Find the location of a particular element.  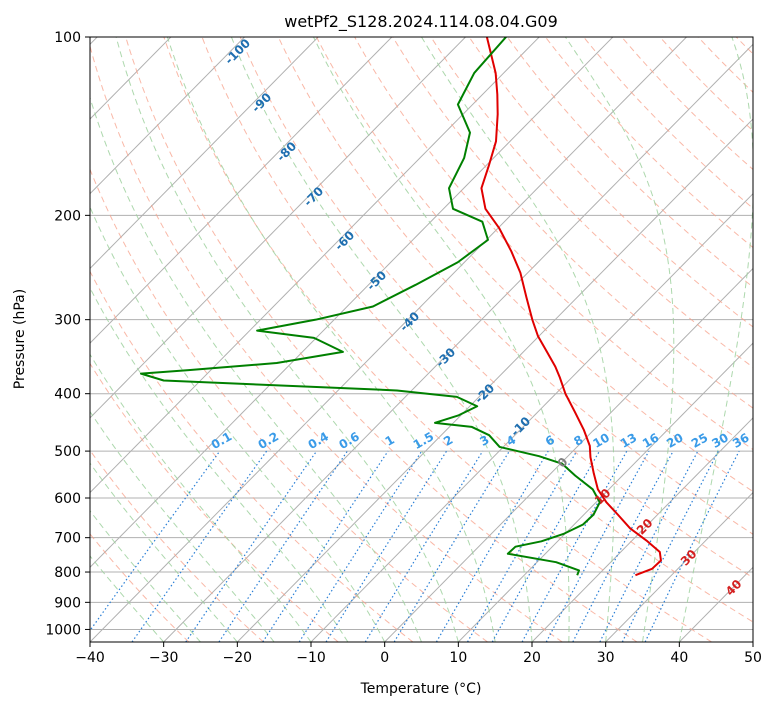

y-tick-label: 400 is located at coordinates (67, 395).